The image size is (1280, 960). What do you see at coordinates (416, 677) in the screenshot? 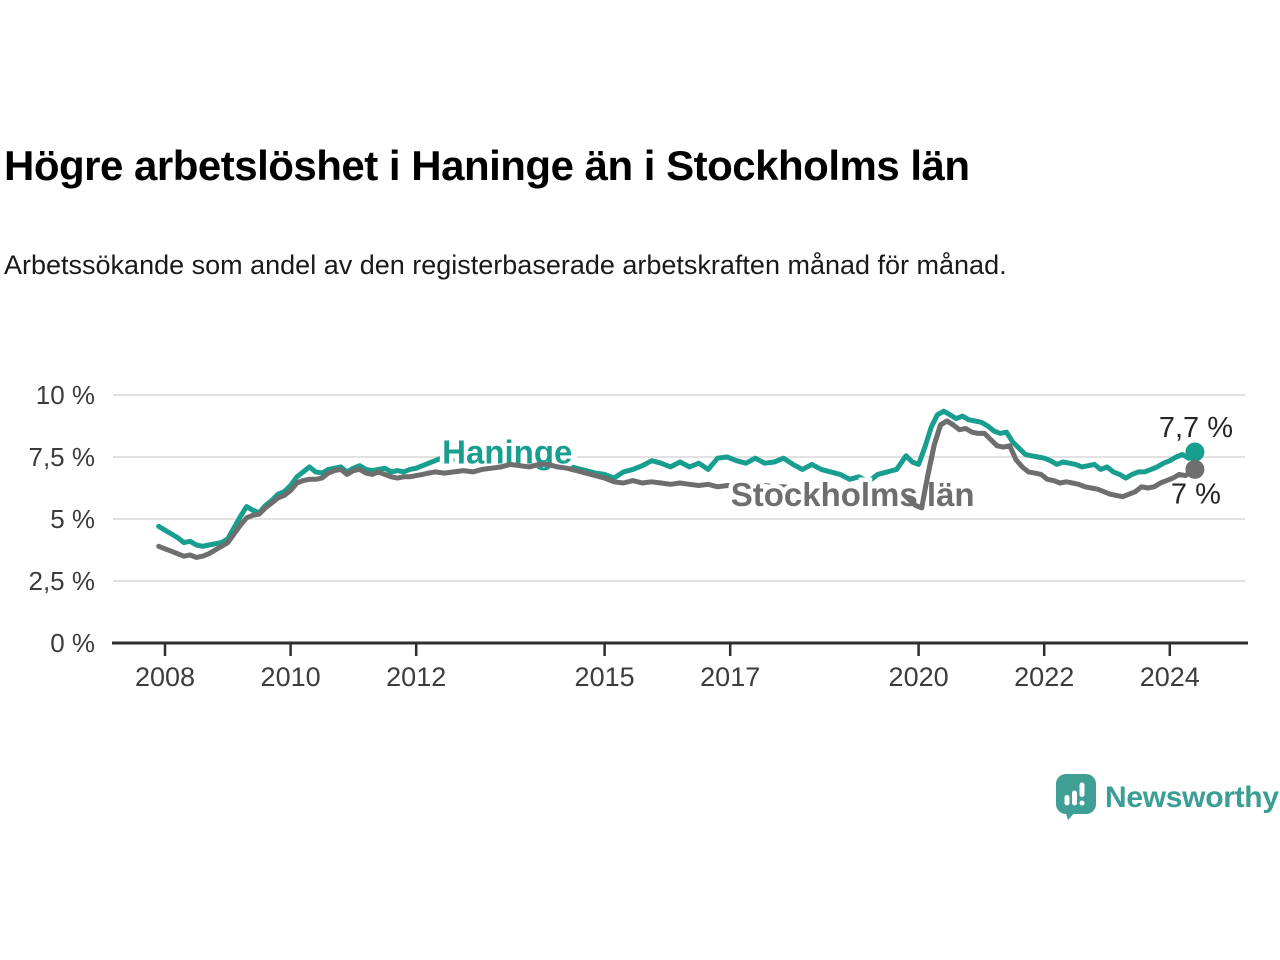
I see `x-tick-label: 2012` at bounding box center [416, 677].